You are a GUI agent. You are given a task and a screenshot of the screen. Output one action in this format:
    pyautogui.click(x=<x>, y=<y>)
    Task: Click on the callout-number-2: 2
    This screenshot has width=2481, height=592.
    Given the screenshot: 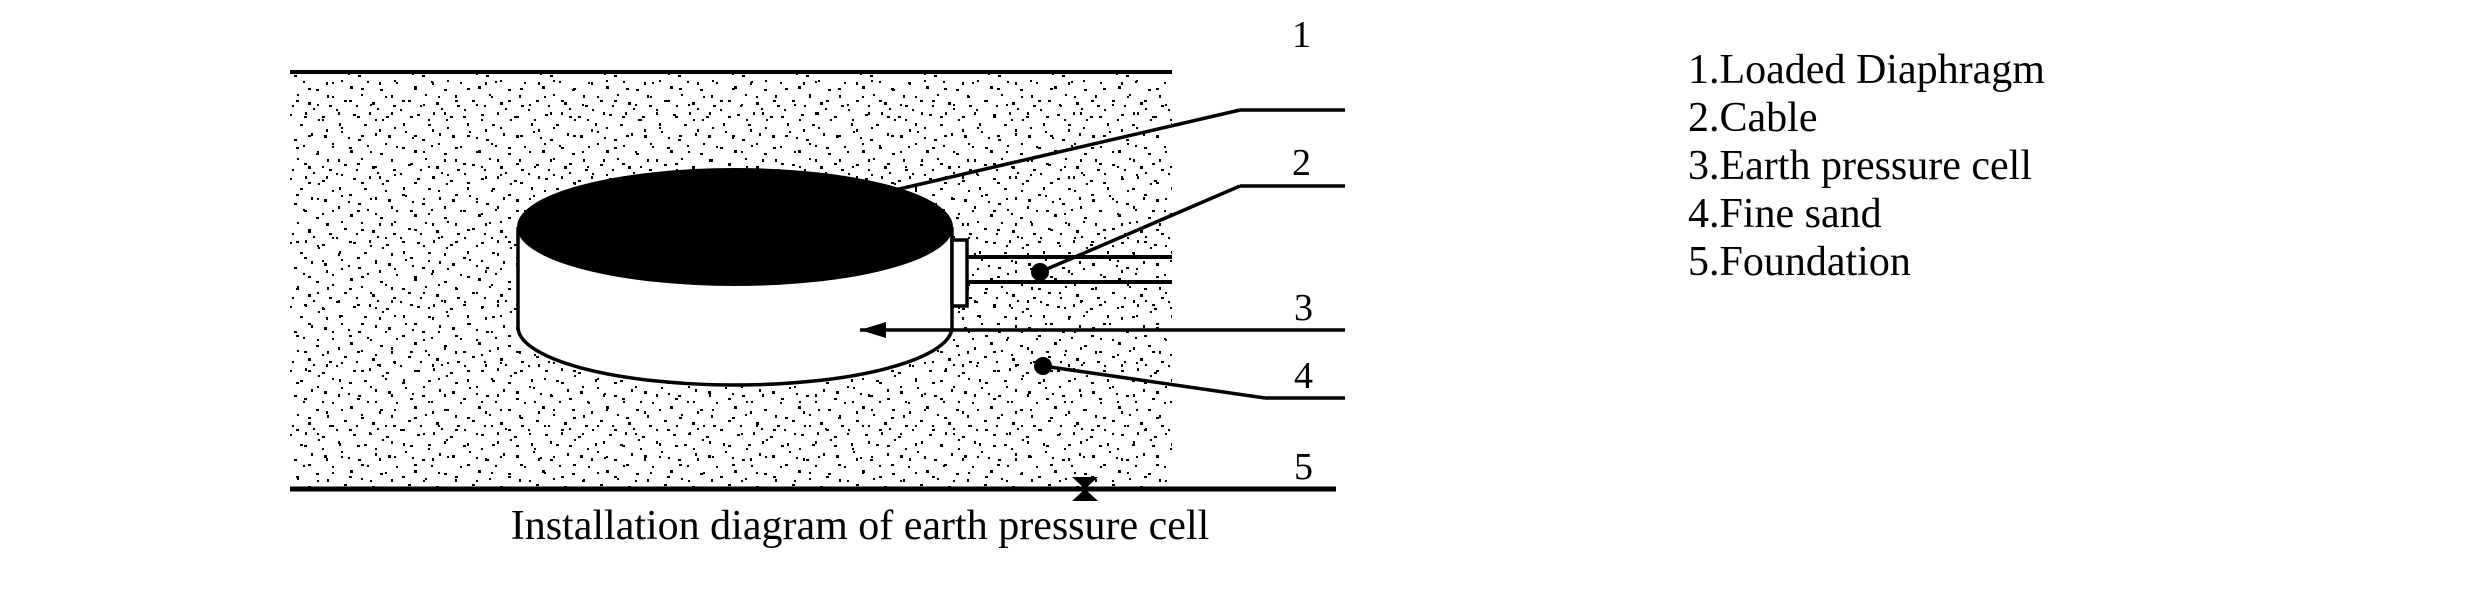 What is the action you would take?
    pyautogui.click(x=1301, y=163)
    